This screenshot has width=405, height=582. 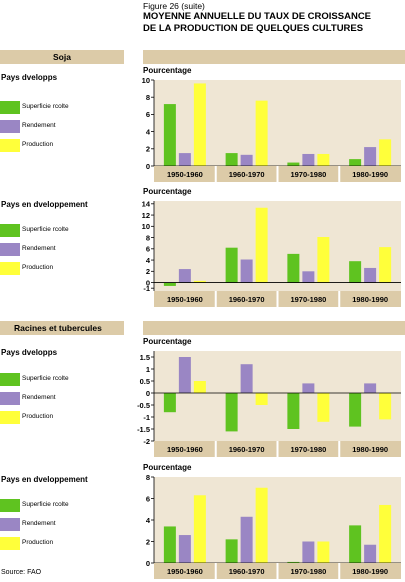 What do you see at coordinates (146, 215) in the screenshot?
I see `y-tick-label: 12` at bounding box center [146, 215].